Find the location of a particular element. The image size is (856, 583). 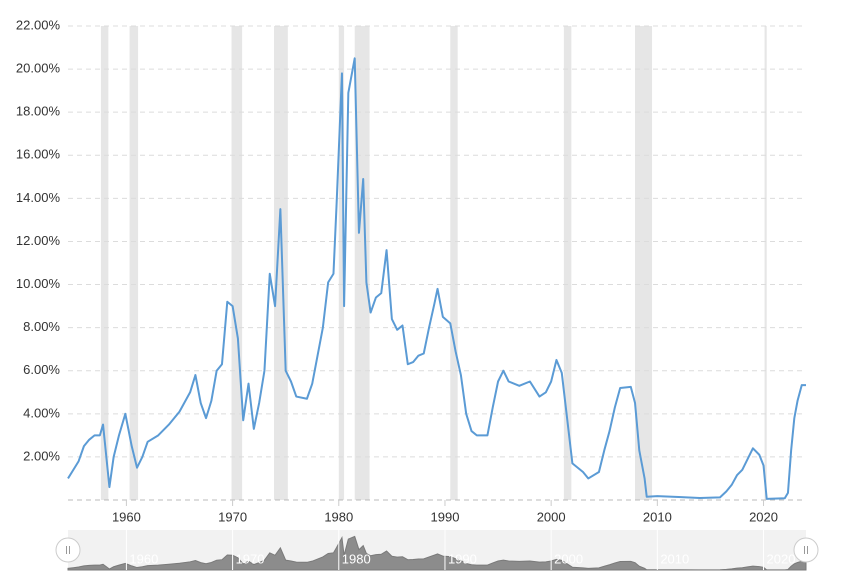

x-tick-label: 1980 is located at coordinates (338, 516).